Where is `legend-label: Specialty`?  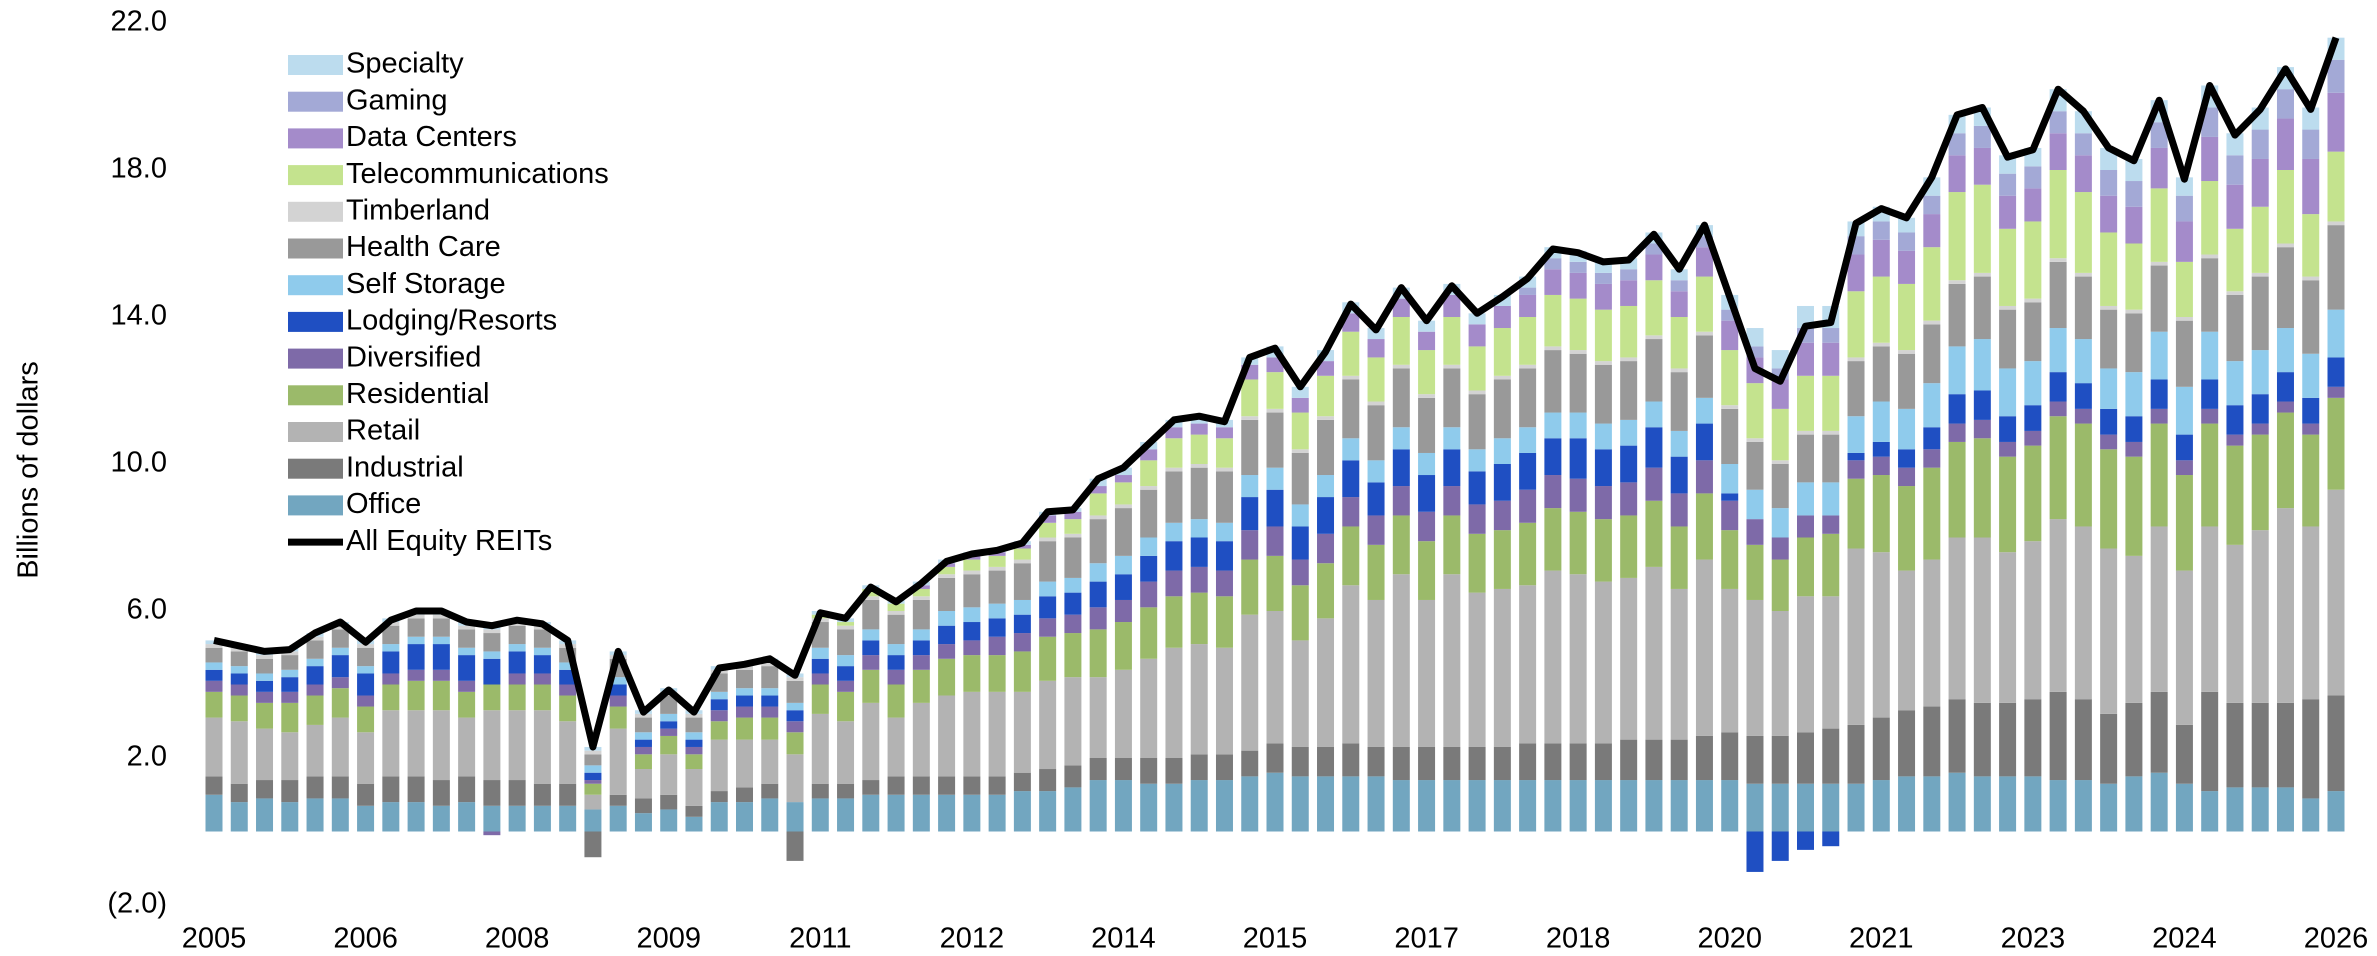 legend-label: Specialty is located at coordinates (405, 64).